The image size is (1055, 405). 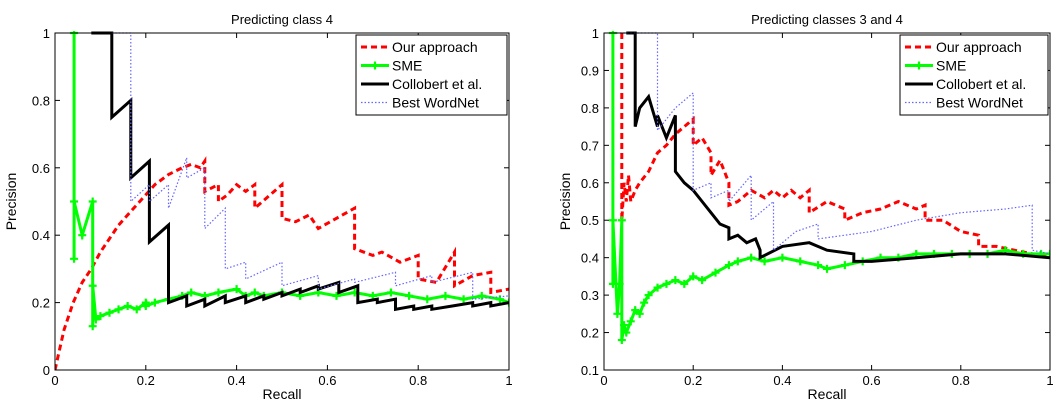 What do you see at coordinates (11, 202) in the screenshot?
I see `y-axis-label: Precision` at bounding box center [11, 202].